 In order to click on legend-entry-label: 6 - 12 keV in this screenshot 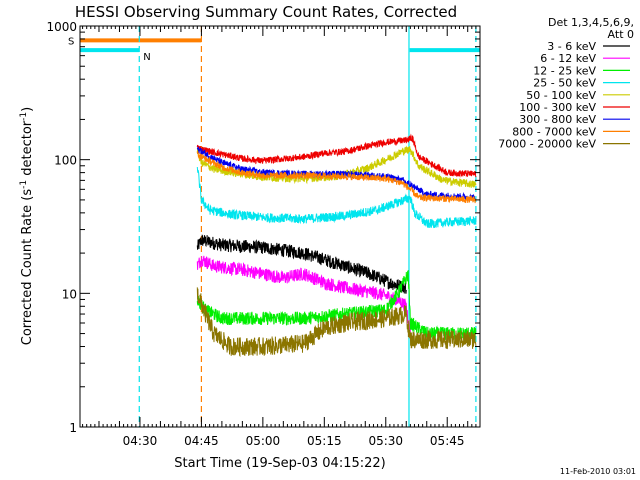, I will do `click(568, 58)`.